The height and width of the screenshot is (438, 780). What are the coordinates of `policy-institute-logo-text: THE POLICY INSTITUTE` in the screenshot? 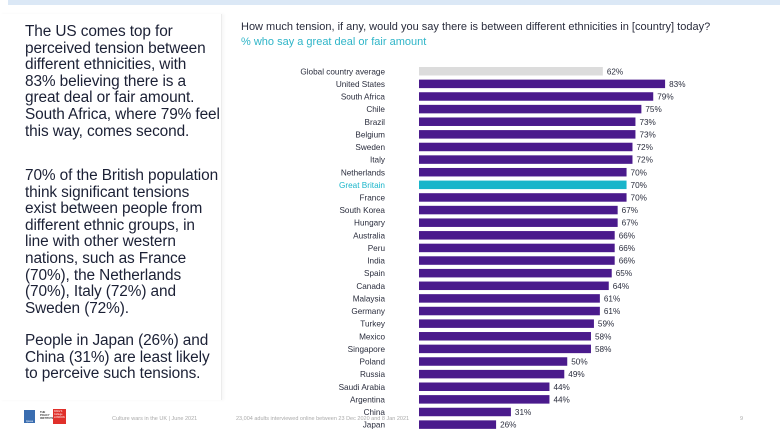 It's located at (47, 415).